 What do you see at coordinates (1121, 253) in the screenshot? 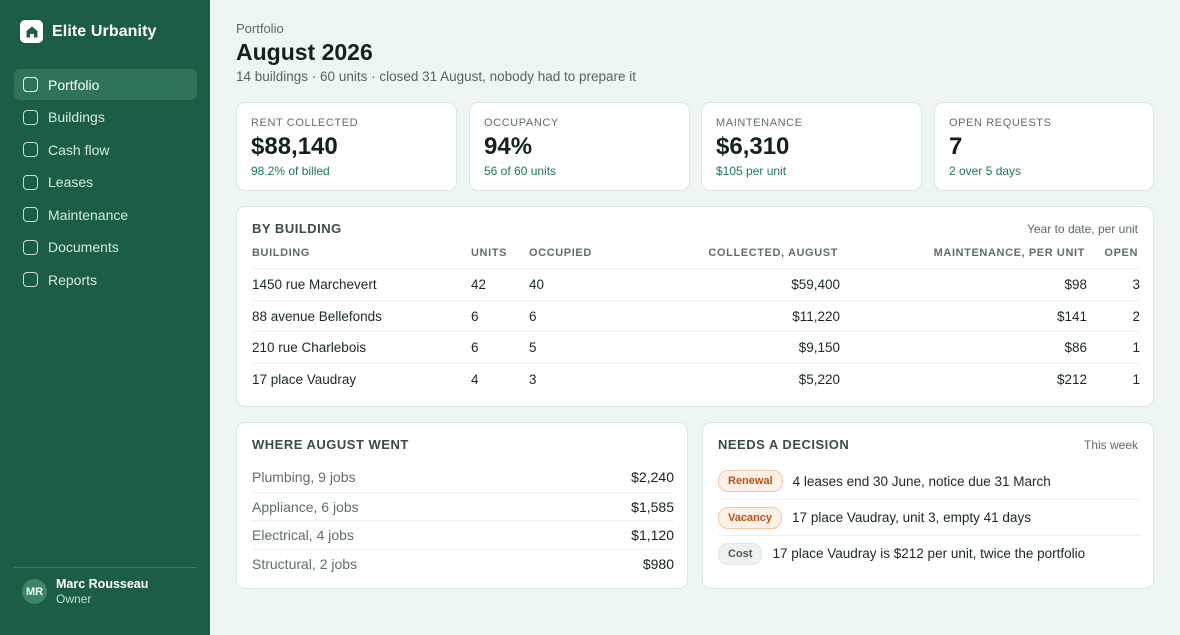
I see `column-header-open: Open` at bounding box center [1121, 253].